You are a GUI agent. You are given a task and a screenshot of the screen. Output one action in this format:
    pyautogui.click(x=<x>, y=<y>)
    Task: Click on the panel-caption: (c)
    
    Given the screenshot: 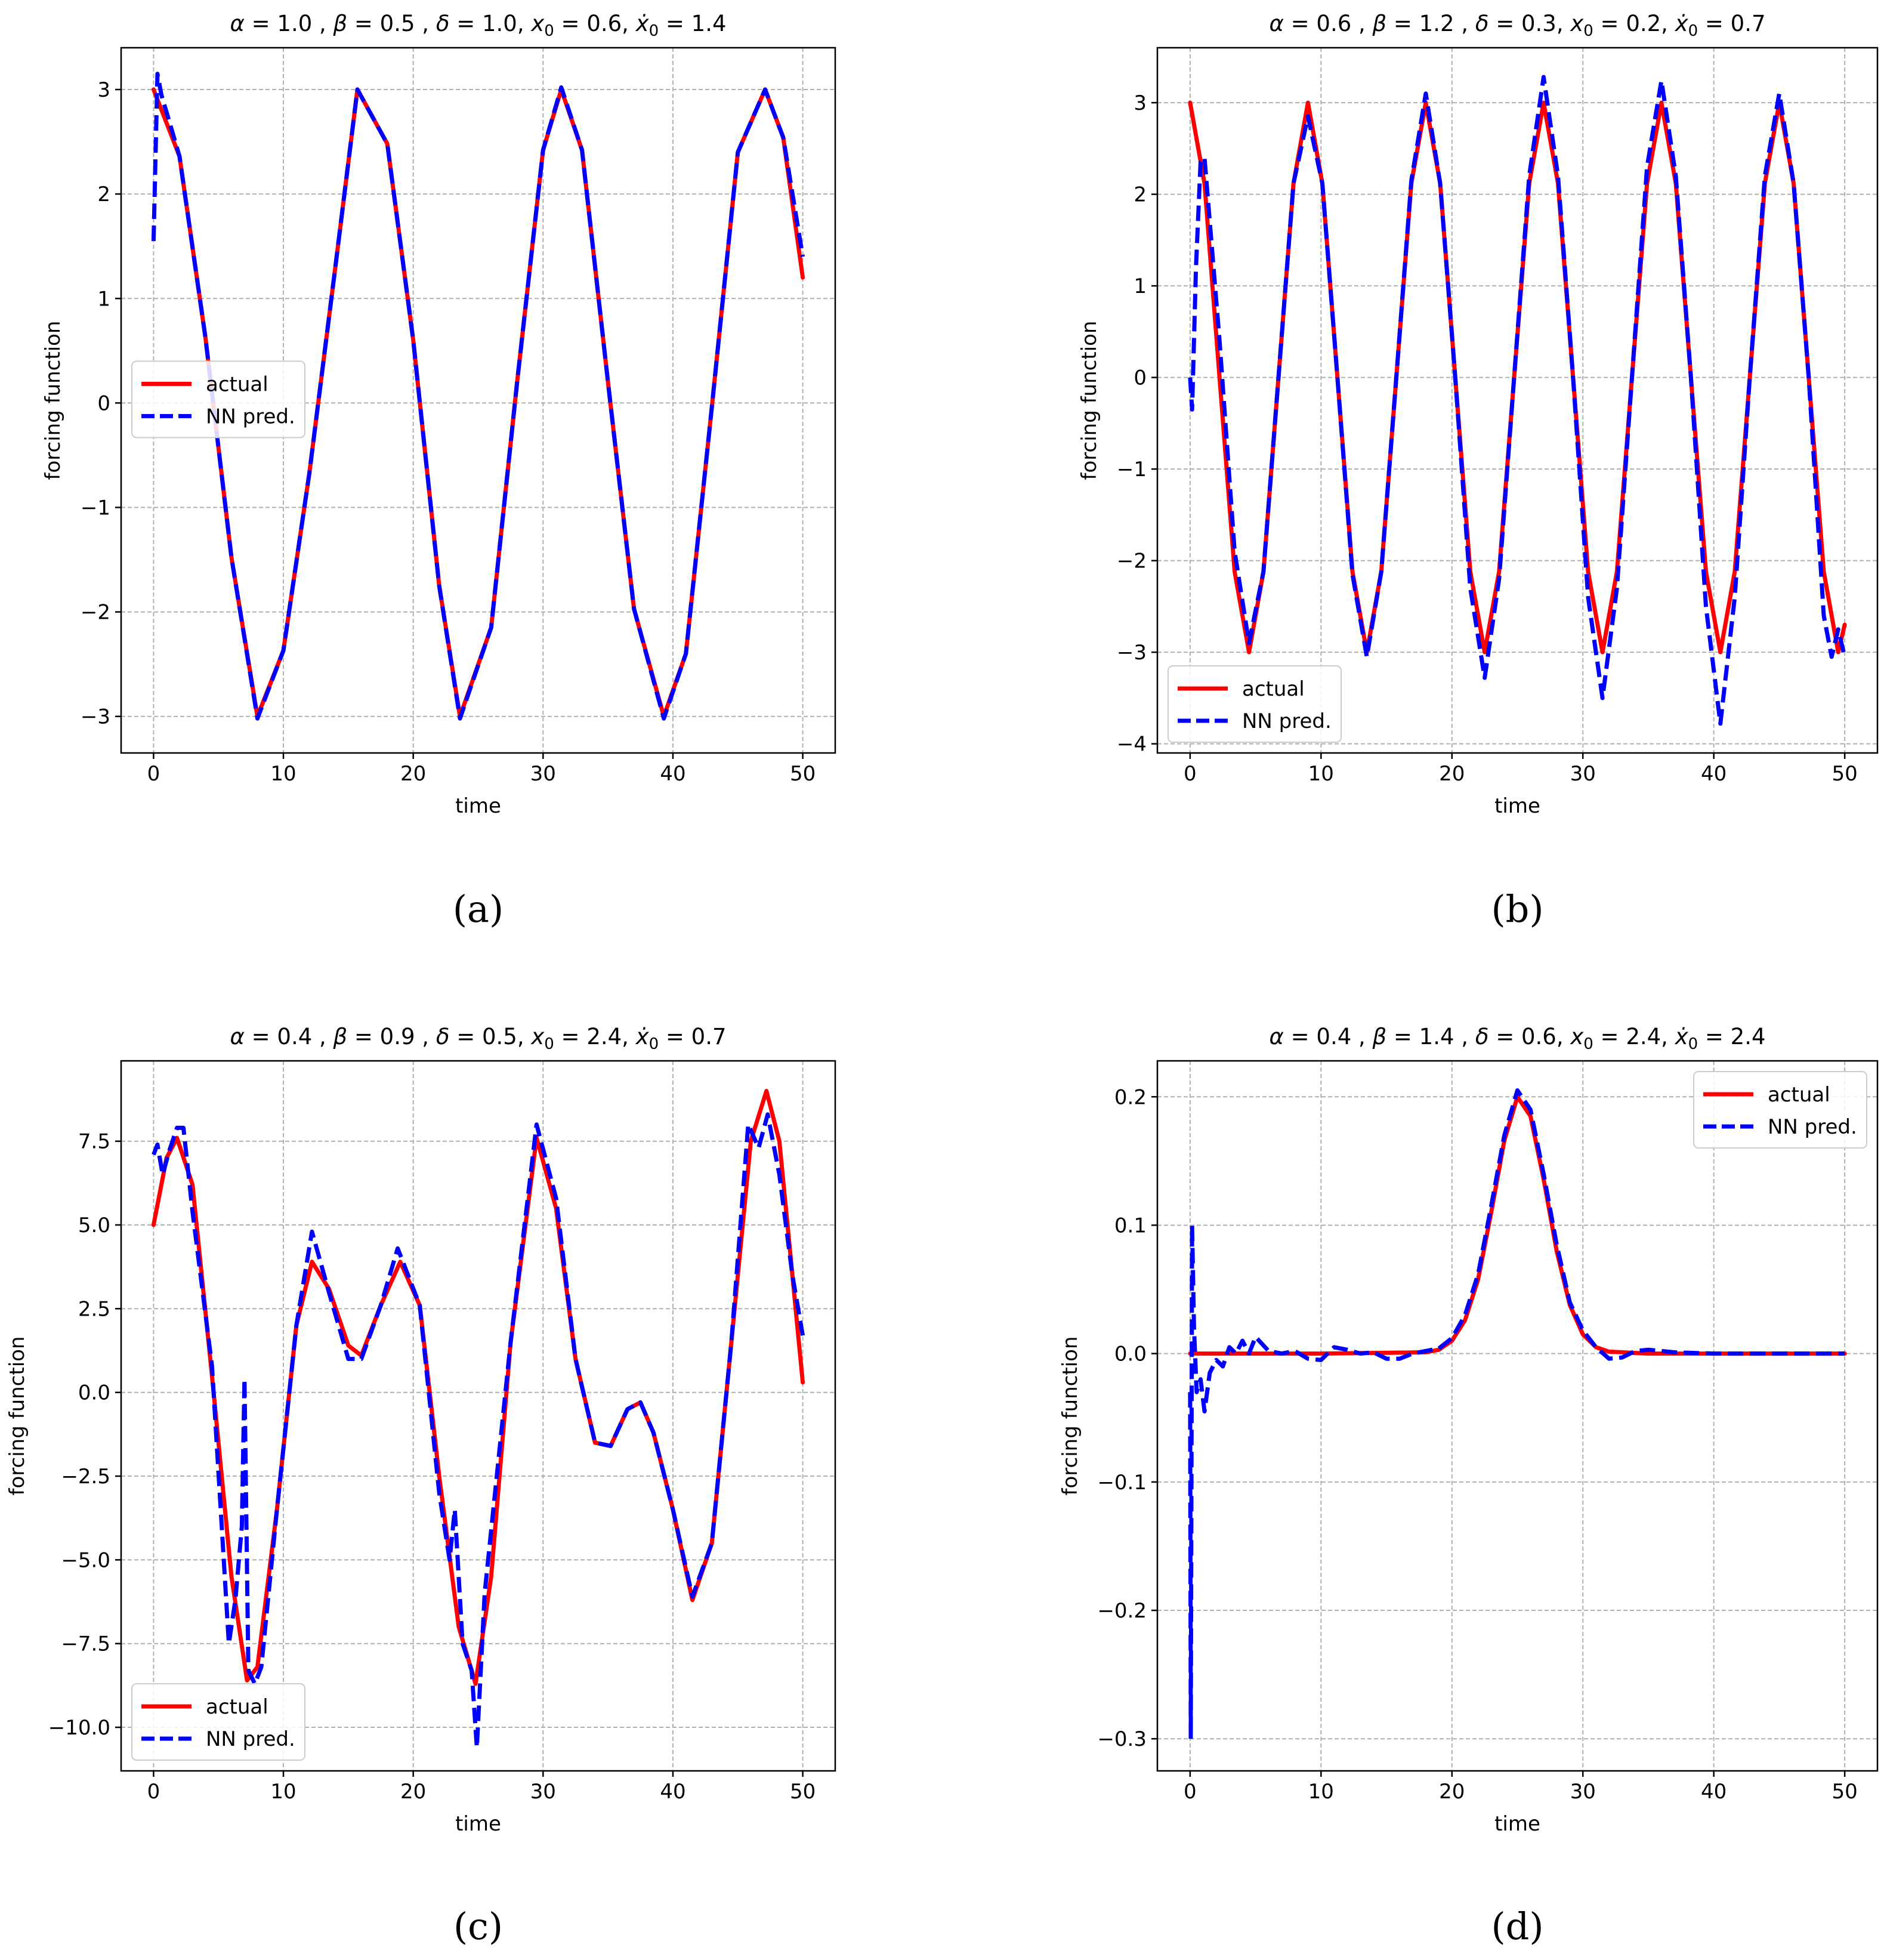 What is the action you would take?
    pyautogui.click(x=478, y=1926)
    